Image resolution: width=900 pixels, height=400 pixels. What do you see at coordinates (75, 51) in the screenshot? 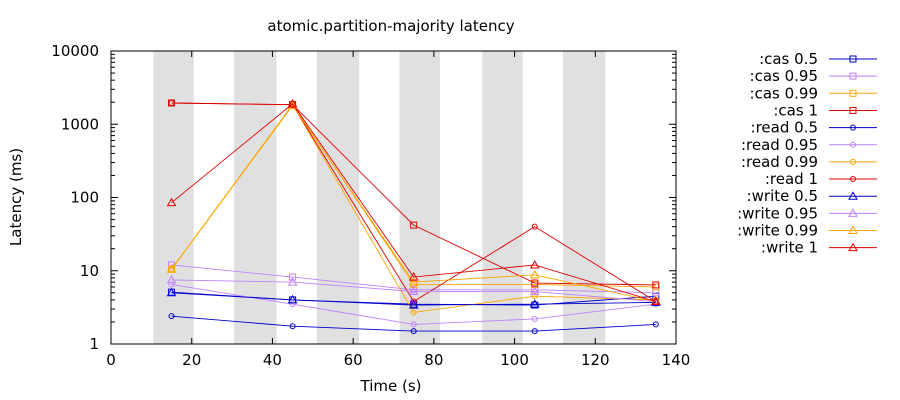
I see `y-tick-label-4: 10000` at bounding box center [75, 51].